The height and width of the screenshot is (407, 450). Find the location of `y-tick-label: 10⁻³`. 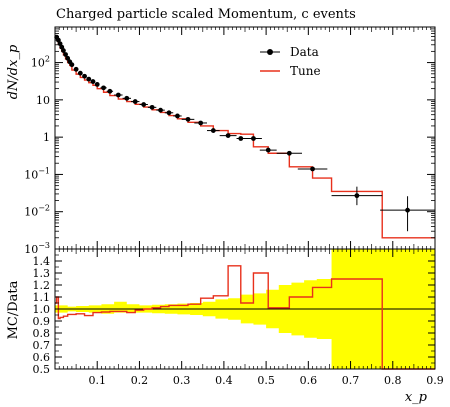

y-tick-label: 10⁻³ is located at coordinates (37, 248).